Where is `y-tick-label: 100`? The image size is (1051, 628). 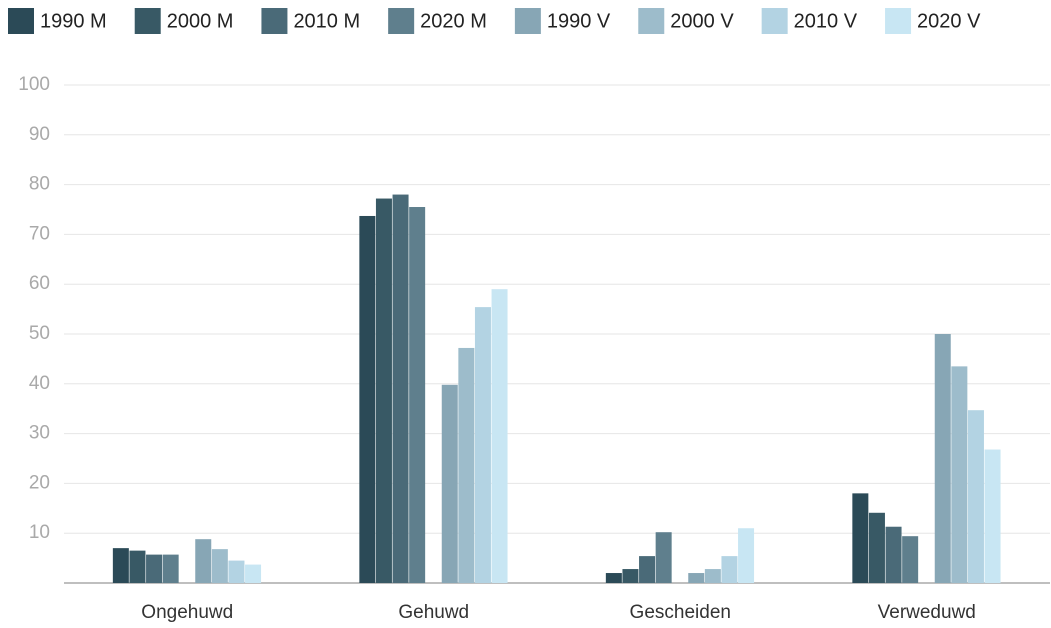 y-tick-label: 100 is located at coordinates (34, 84).